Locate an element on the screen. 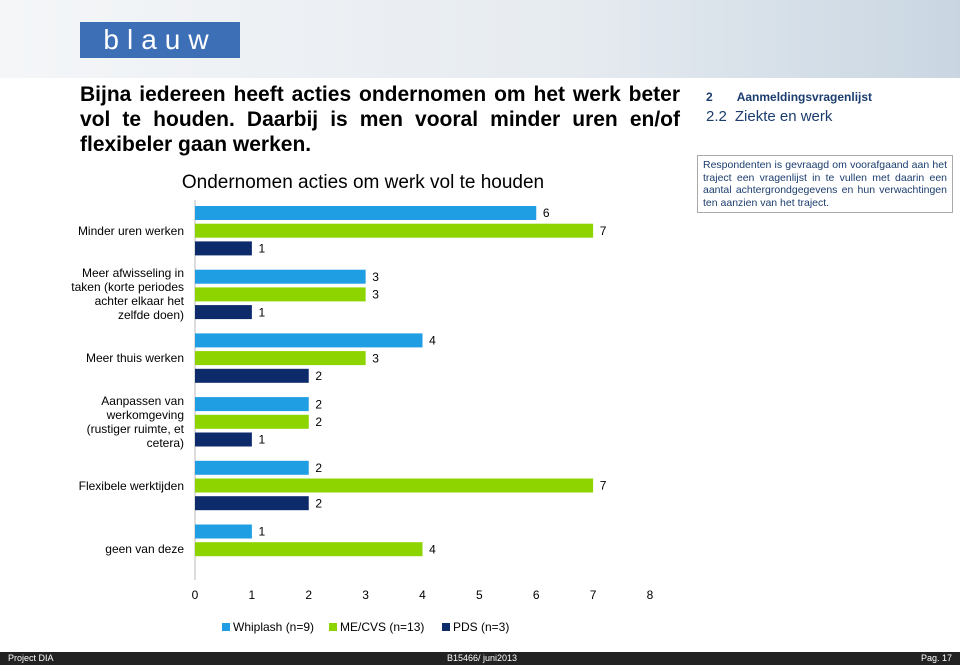 The height and width of the screenshot is (665, 960). section-number: 2 is located at coordinates (709, 97).